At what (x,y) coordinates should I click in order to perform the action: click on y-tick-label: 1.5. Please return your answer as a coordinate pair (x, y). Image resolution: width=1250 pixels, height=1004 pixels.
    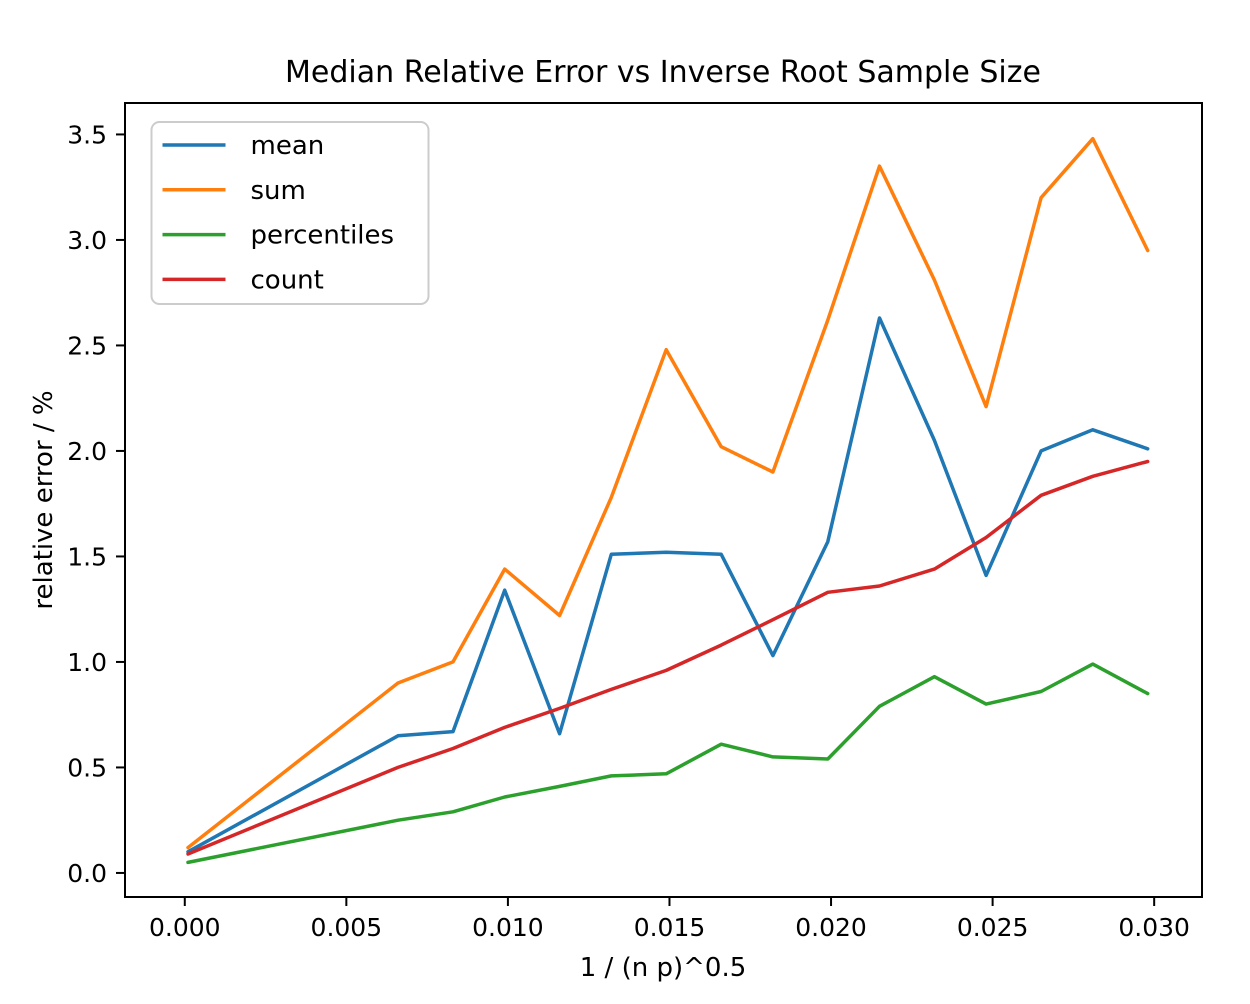
    Looking at the image, I should click on (87, 556).